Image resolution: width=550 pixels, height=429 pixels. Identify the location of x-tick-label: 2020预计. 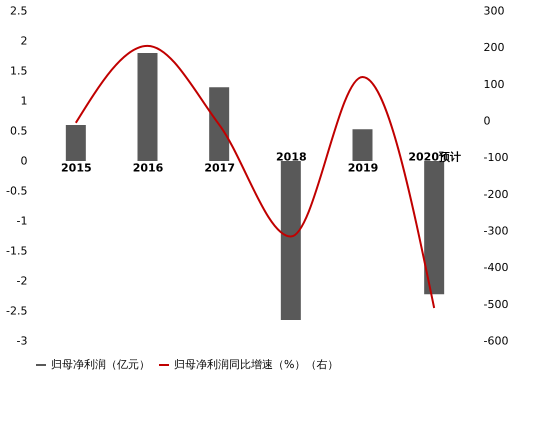
(434, 157).